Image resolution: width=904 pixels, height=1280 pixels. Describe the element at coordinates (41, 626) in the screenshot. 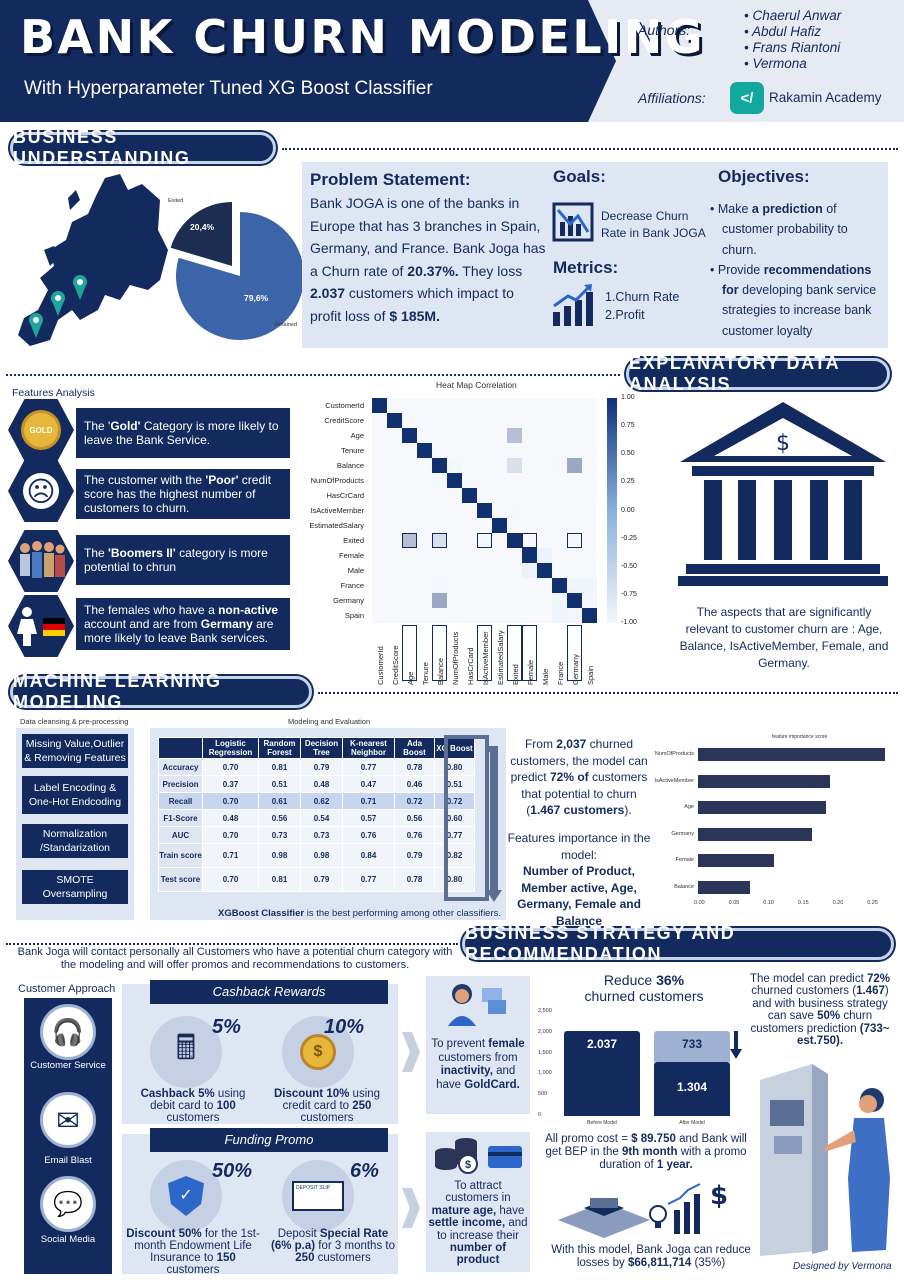

I see `female-germany-icon` at that location.